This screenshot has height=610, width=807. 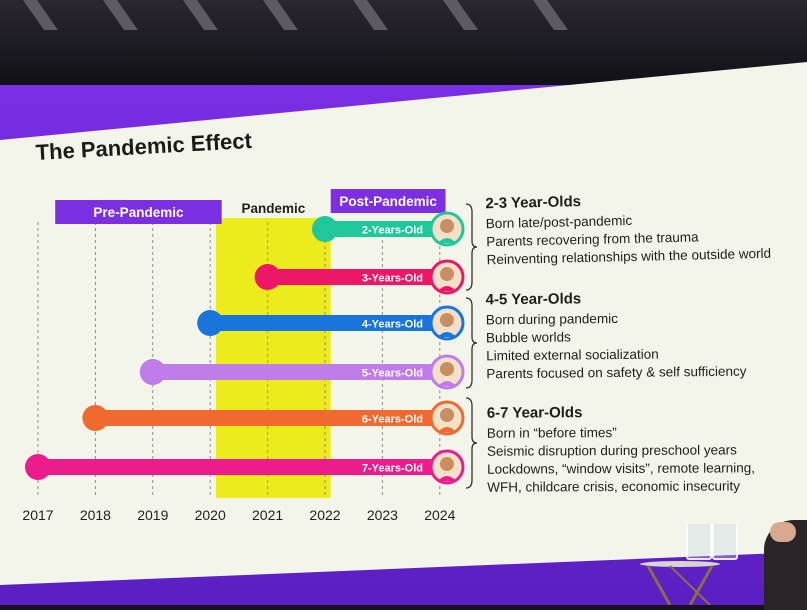 I want to click on bar-label: 5-Years-Old, so click(x=392, y=374).